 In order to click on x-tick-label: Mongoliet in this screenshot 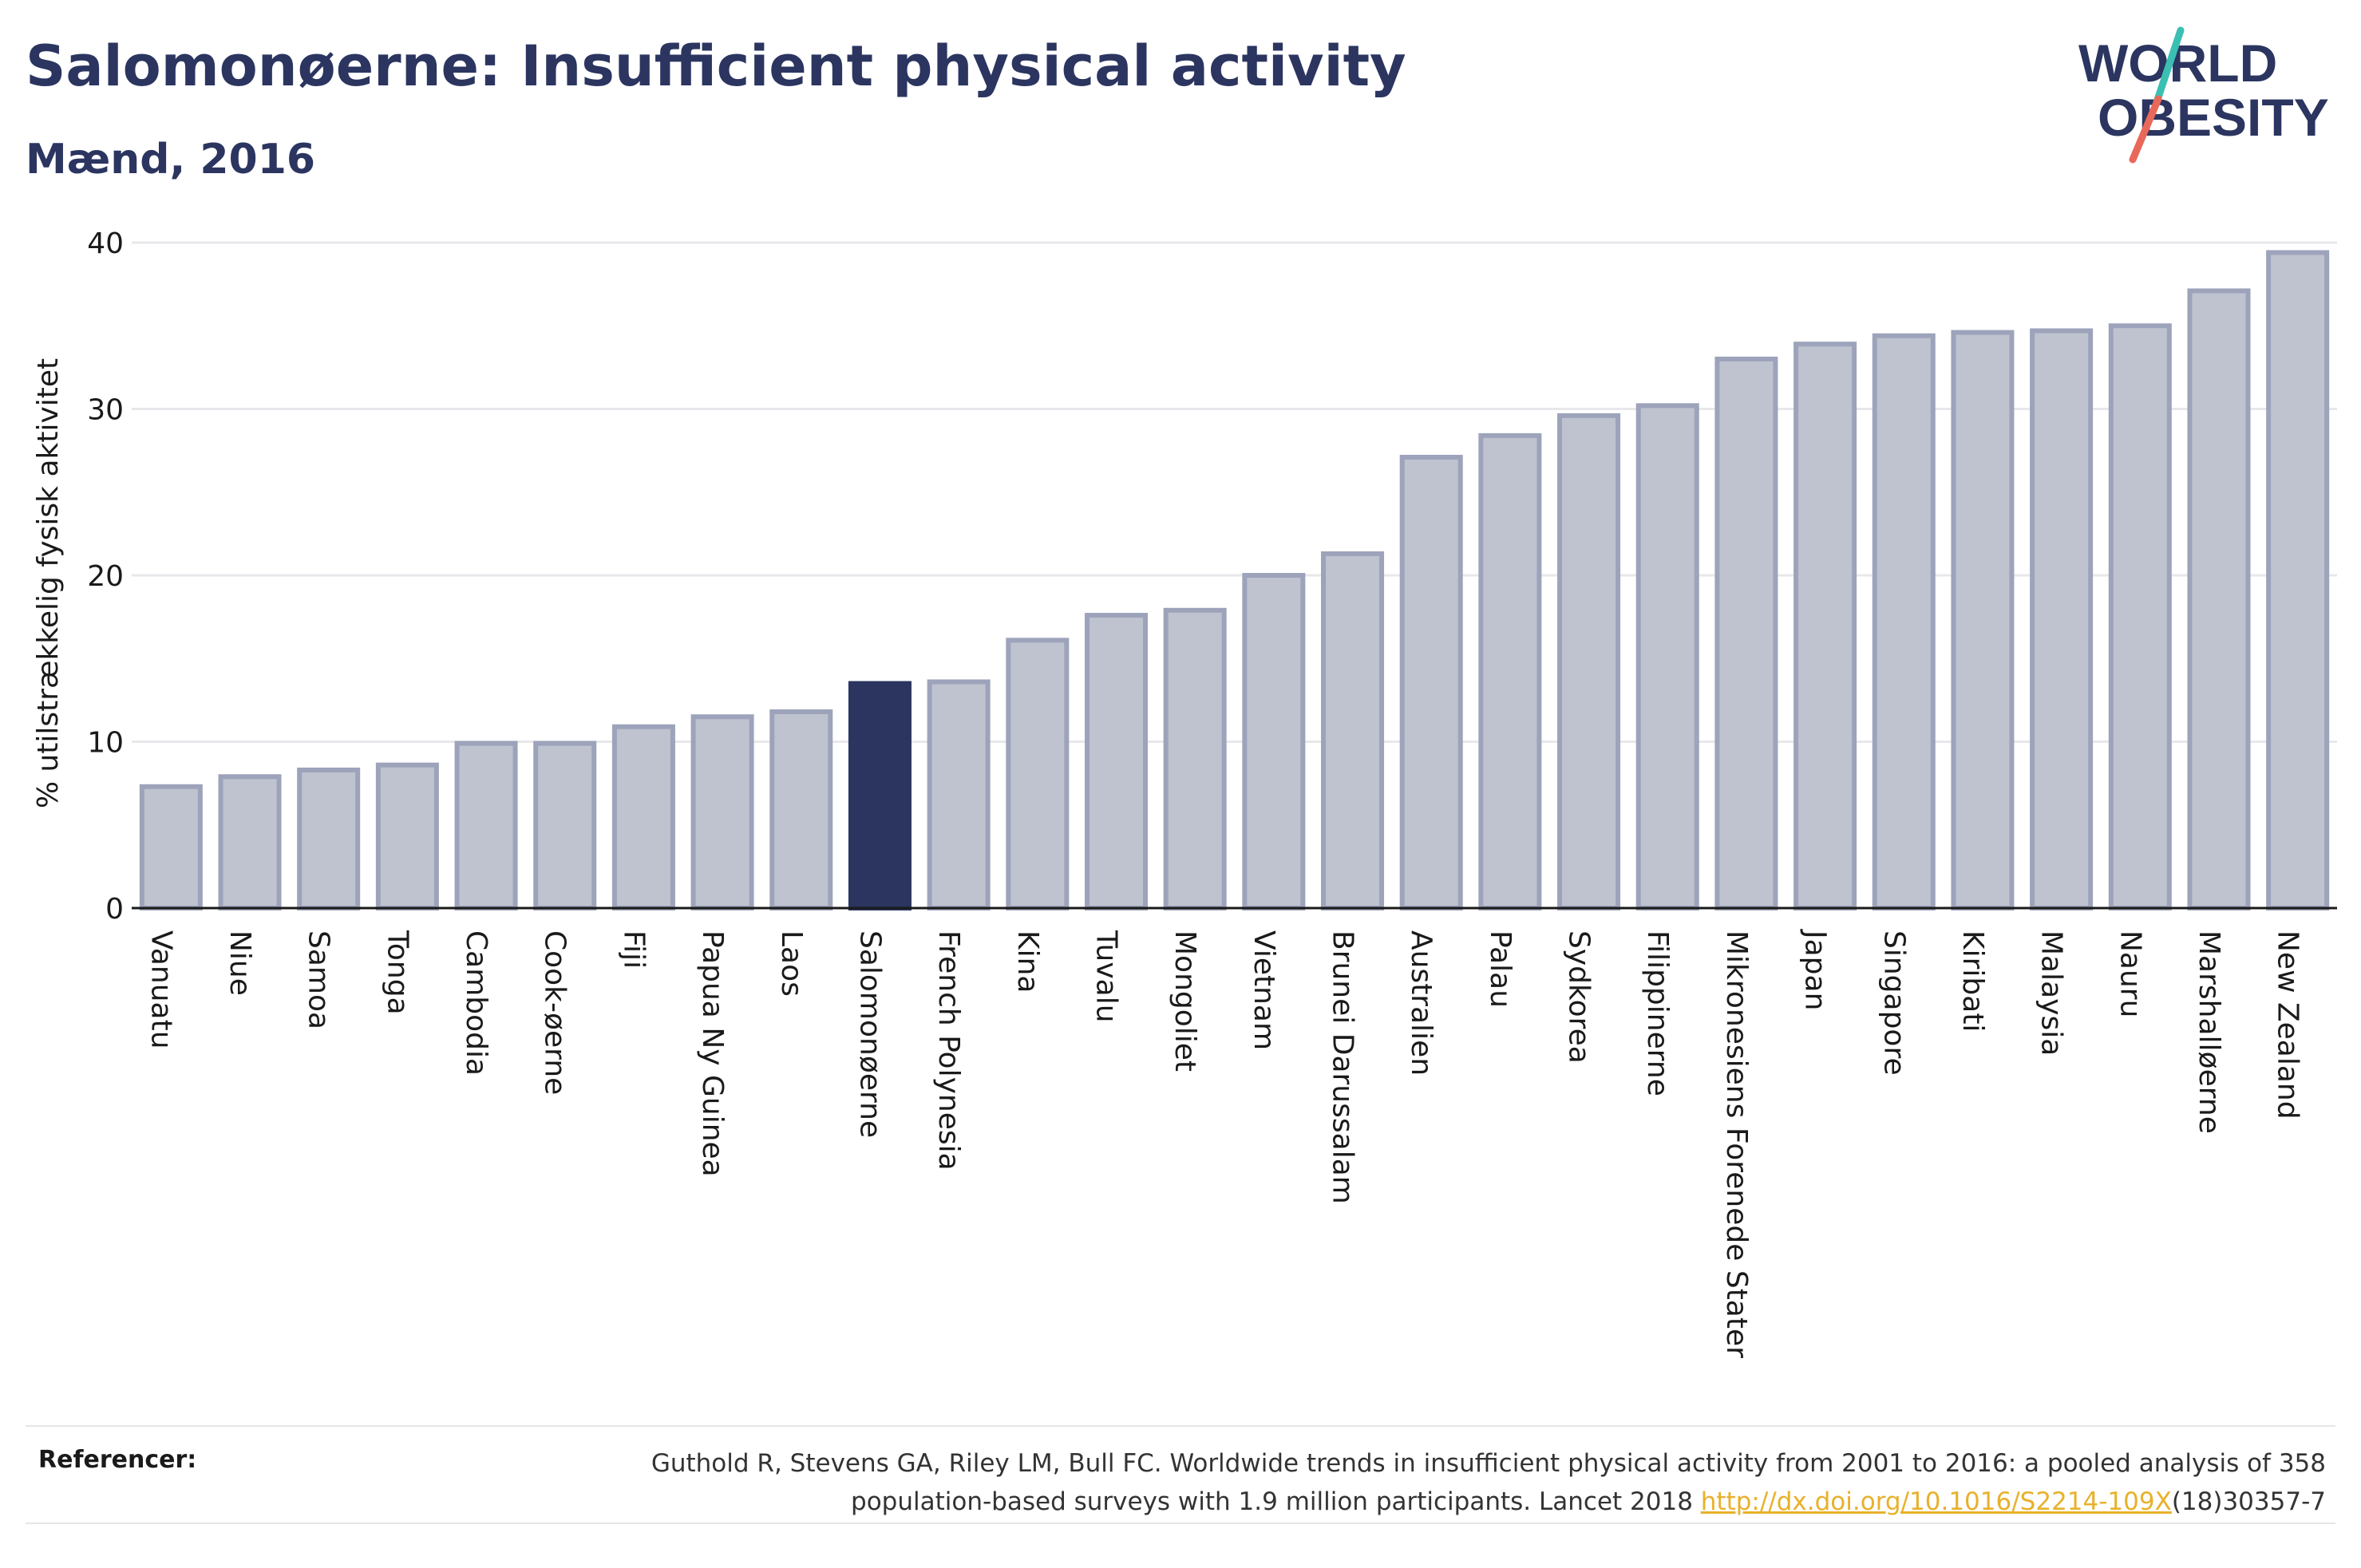, I will do `click(1185, 1001)`.